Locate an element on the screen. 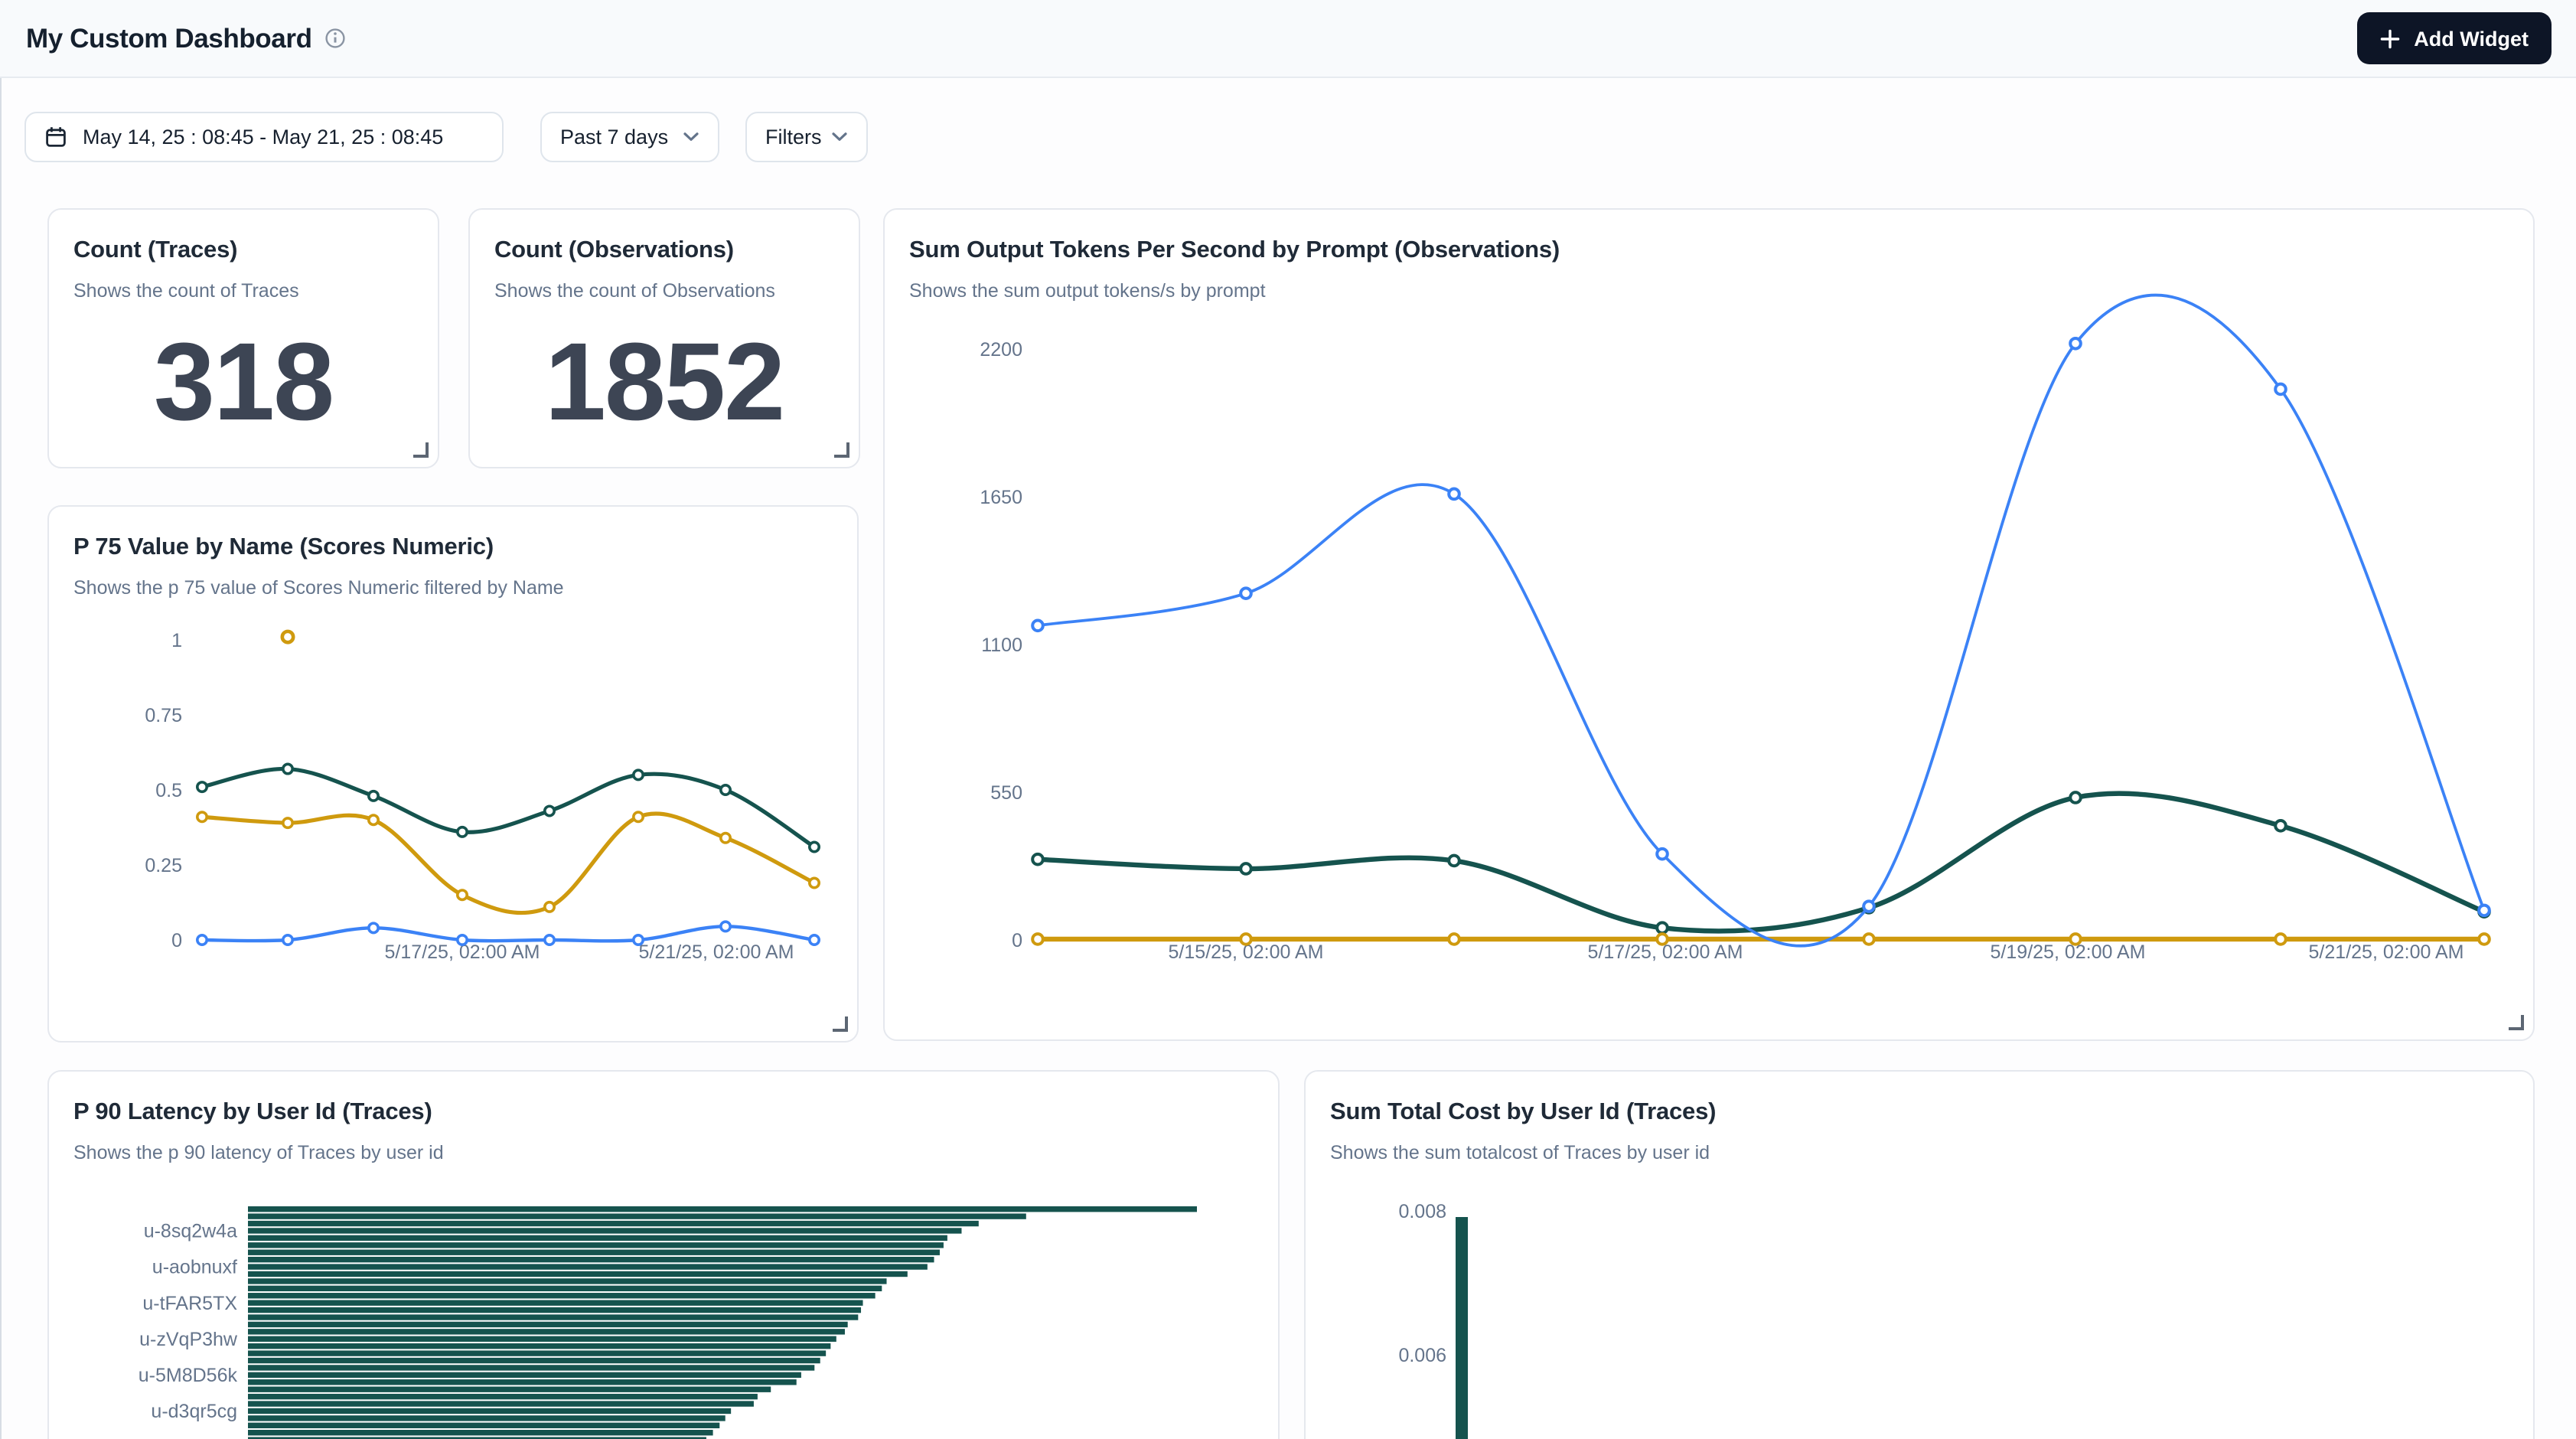 The height and width of the screenshot is (1439, 2576). tick-label: 1 is located at coordinates (176, 640).